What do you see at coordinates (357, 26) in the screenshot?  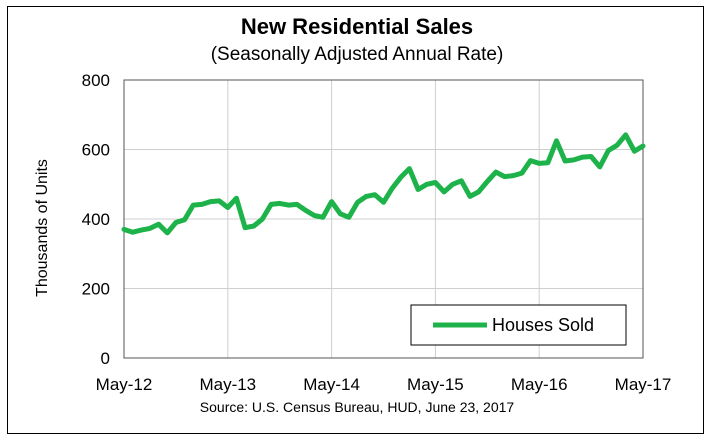 I see `chart-title: New Residential Sales` at bounding box center [357, 26].